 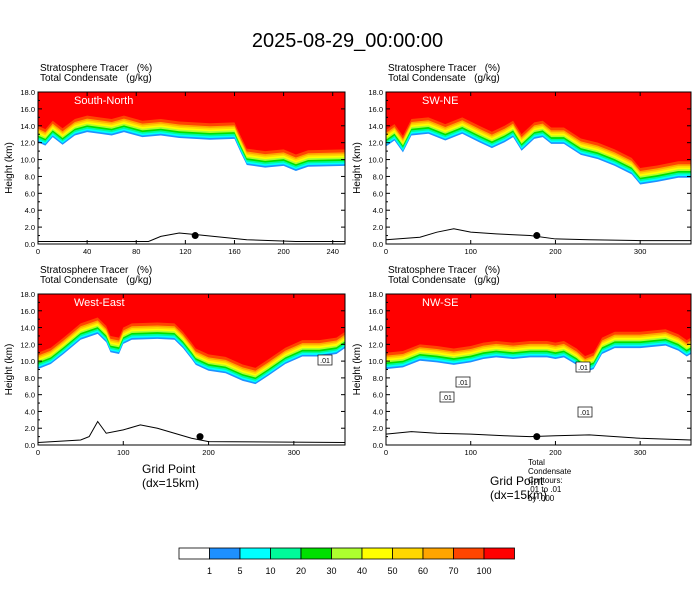 What do you see at coordinates (87, 251) in the screenshot?
I see `x-tick-label: 40` at bounding box center [87, 251].